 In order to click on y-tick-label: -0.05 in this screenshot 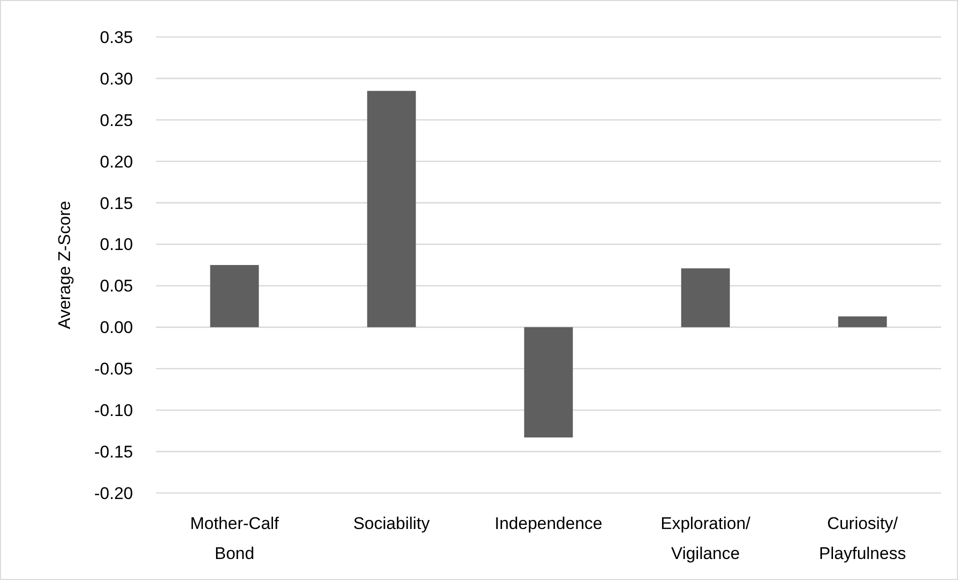, I will do `click(113, 369)`.